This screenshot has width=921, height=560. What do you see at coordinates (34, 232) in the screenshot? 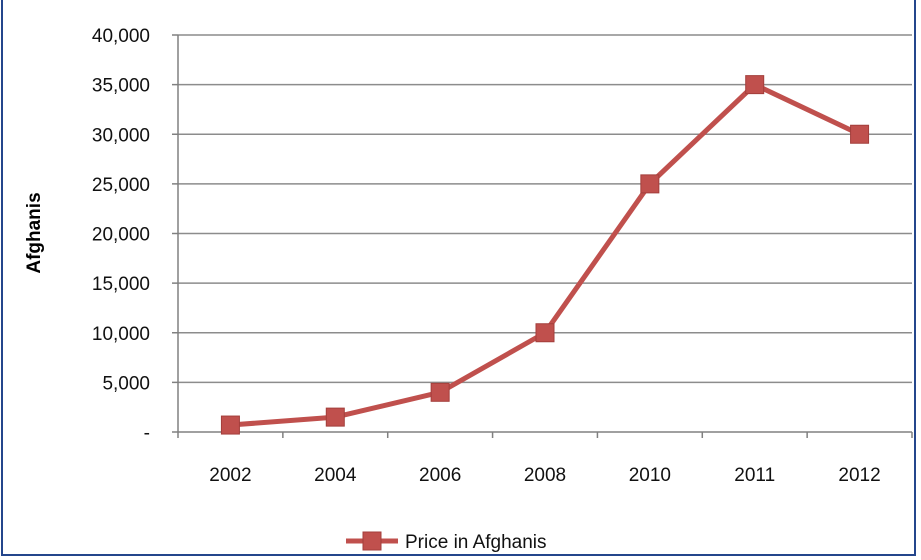
I see `y-axis-label: Afghanis` at bounding box center [34, 232].